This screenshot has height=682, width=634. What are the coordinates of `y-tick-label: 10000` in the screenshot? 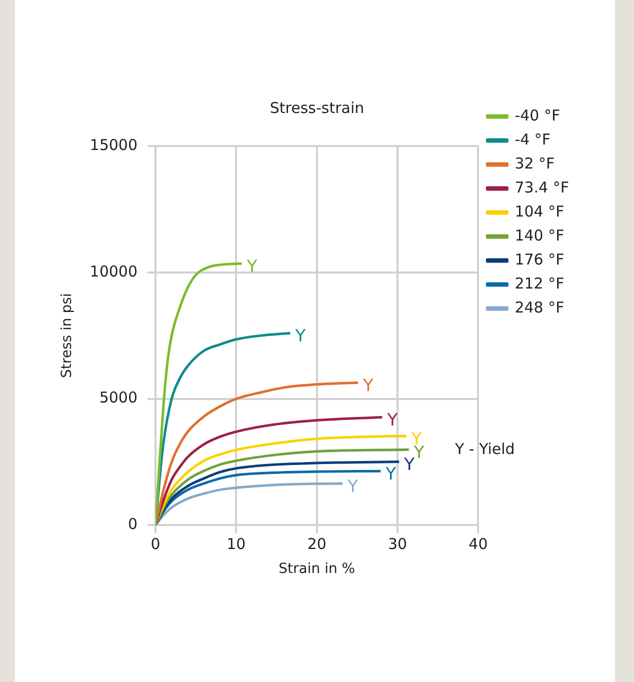 It's located at (114, 271).